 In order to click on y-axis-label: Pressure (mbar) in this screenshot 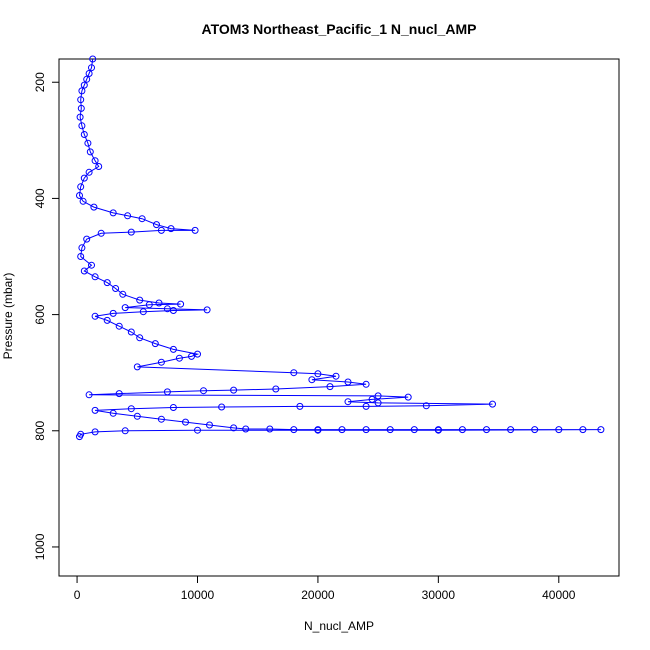, I will do `click(8, 316)`.